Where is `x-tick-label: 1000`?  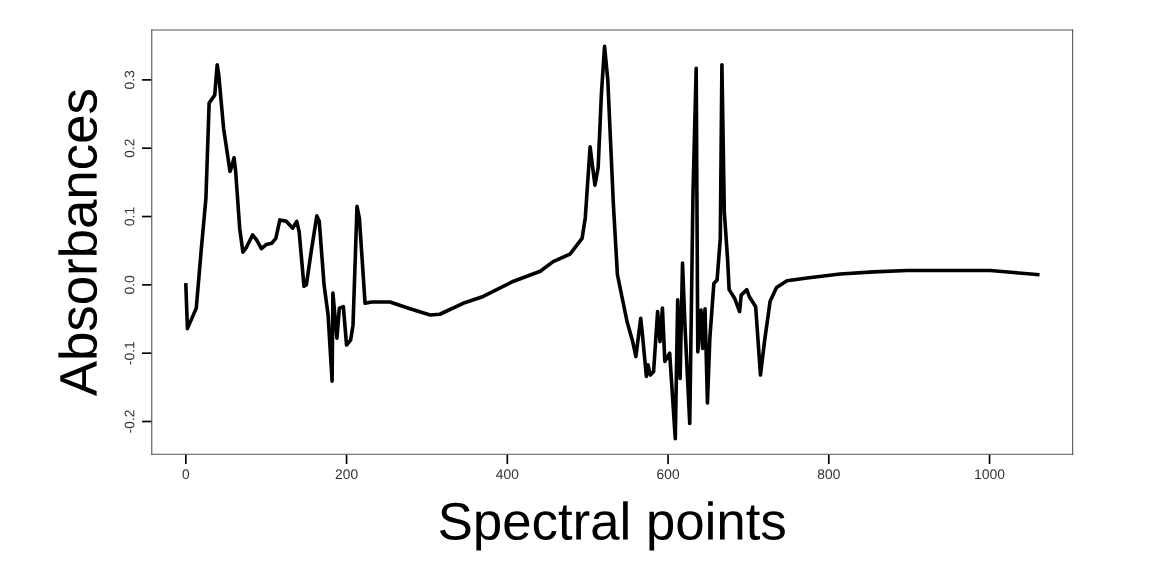 x-tick-label: 1000 is located at coordinates (990, 474).